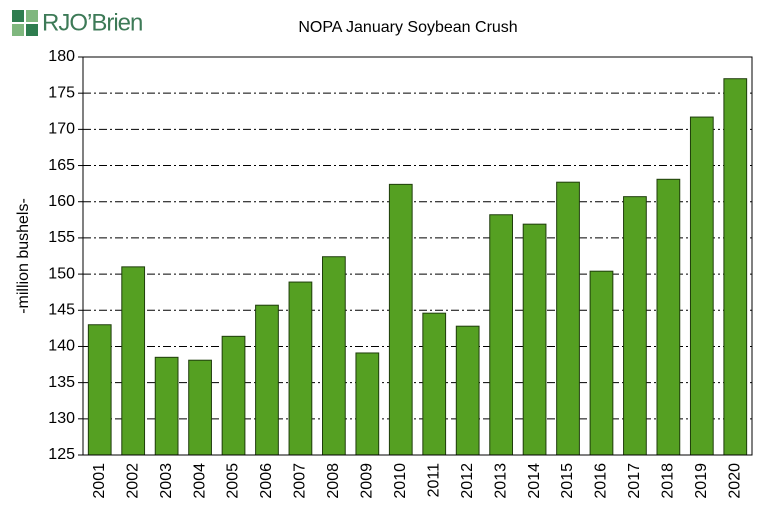 The width and height of the screenshot is (763, 516). I want to click on y-axis-label: -million bushels-, so click(23, 256).